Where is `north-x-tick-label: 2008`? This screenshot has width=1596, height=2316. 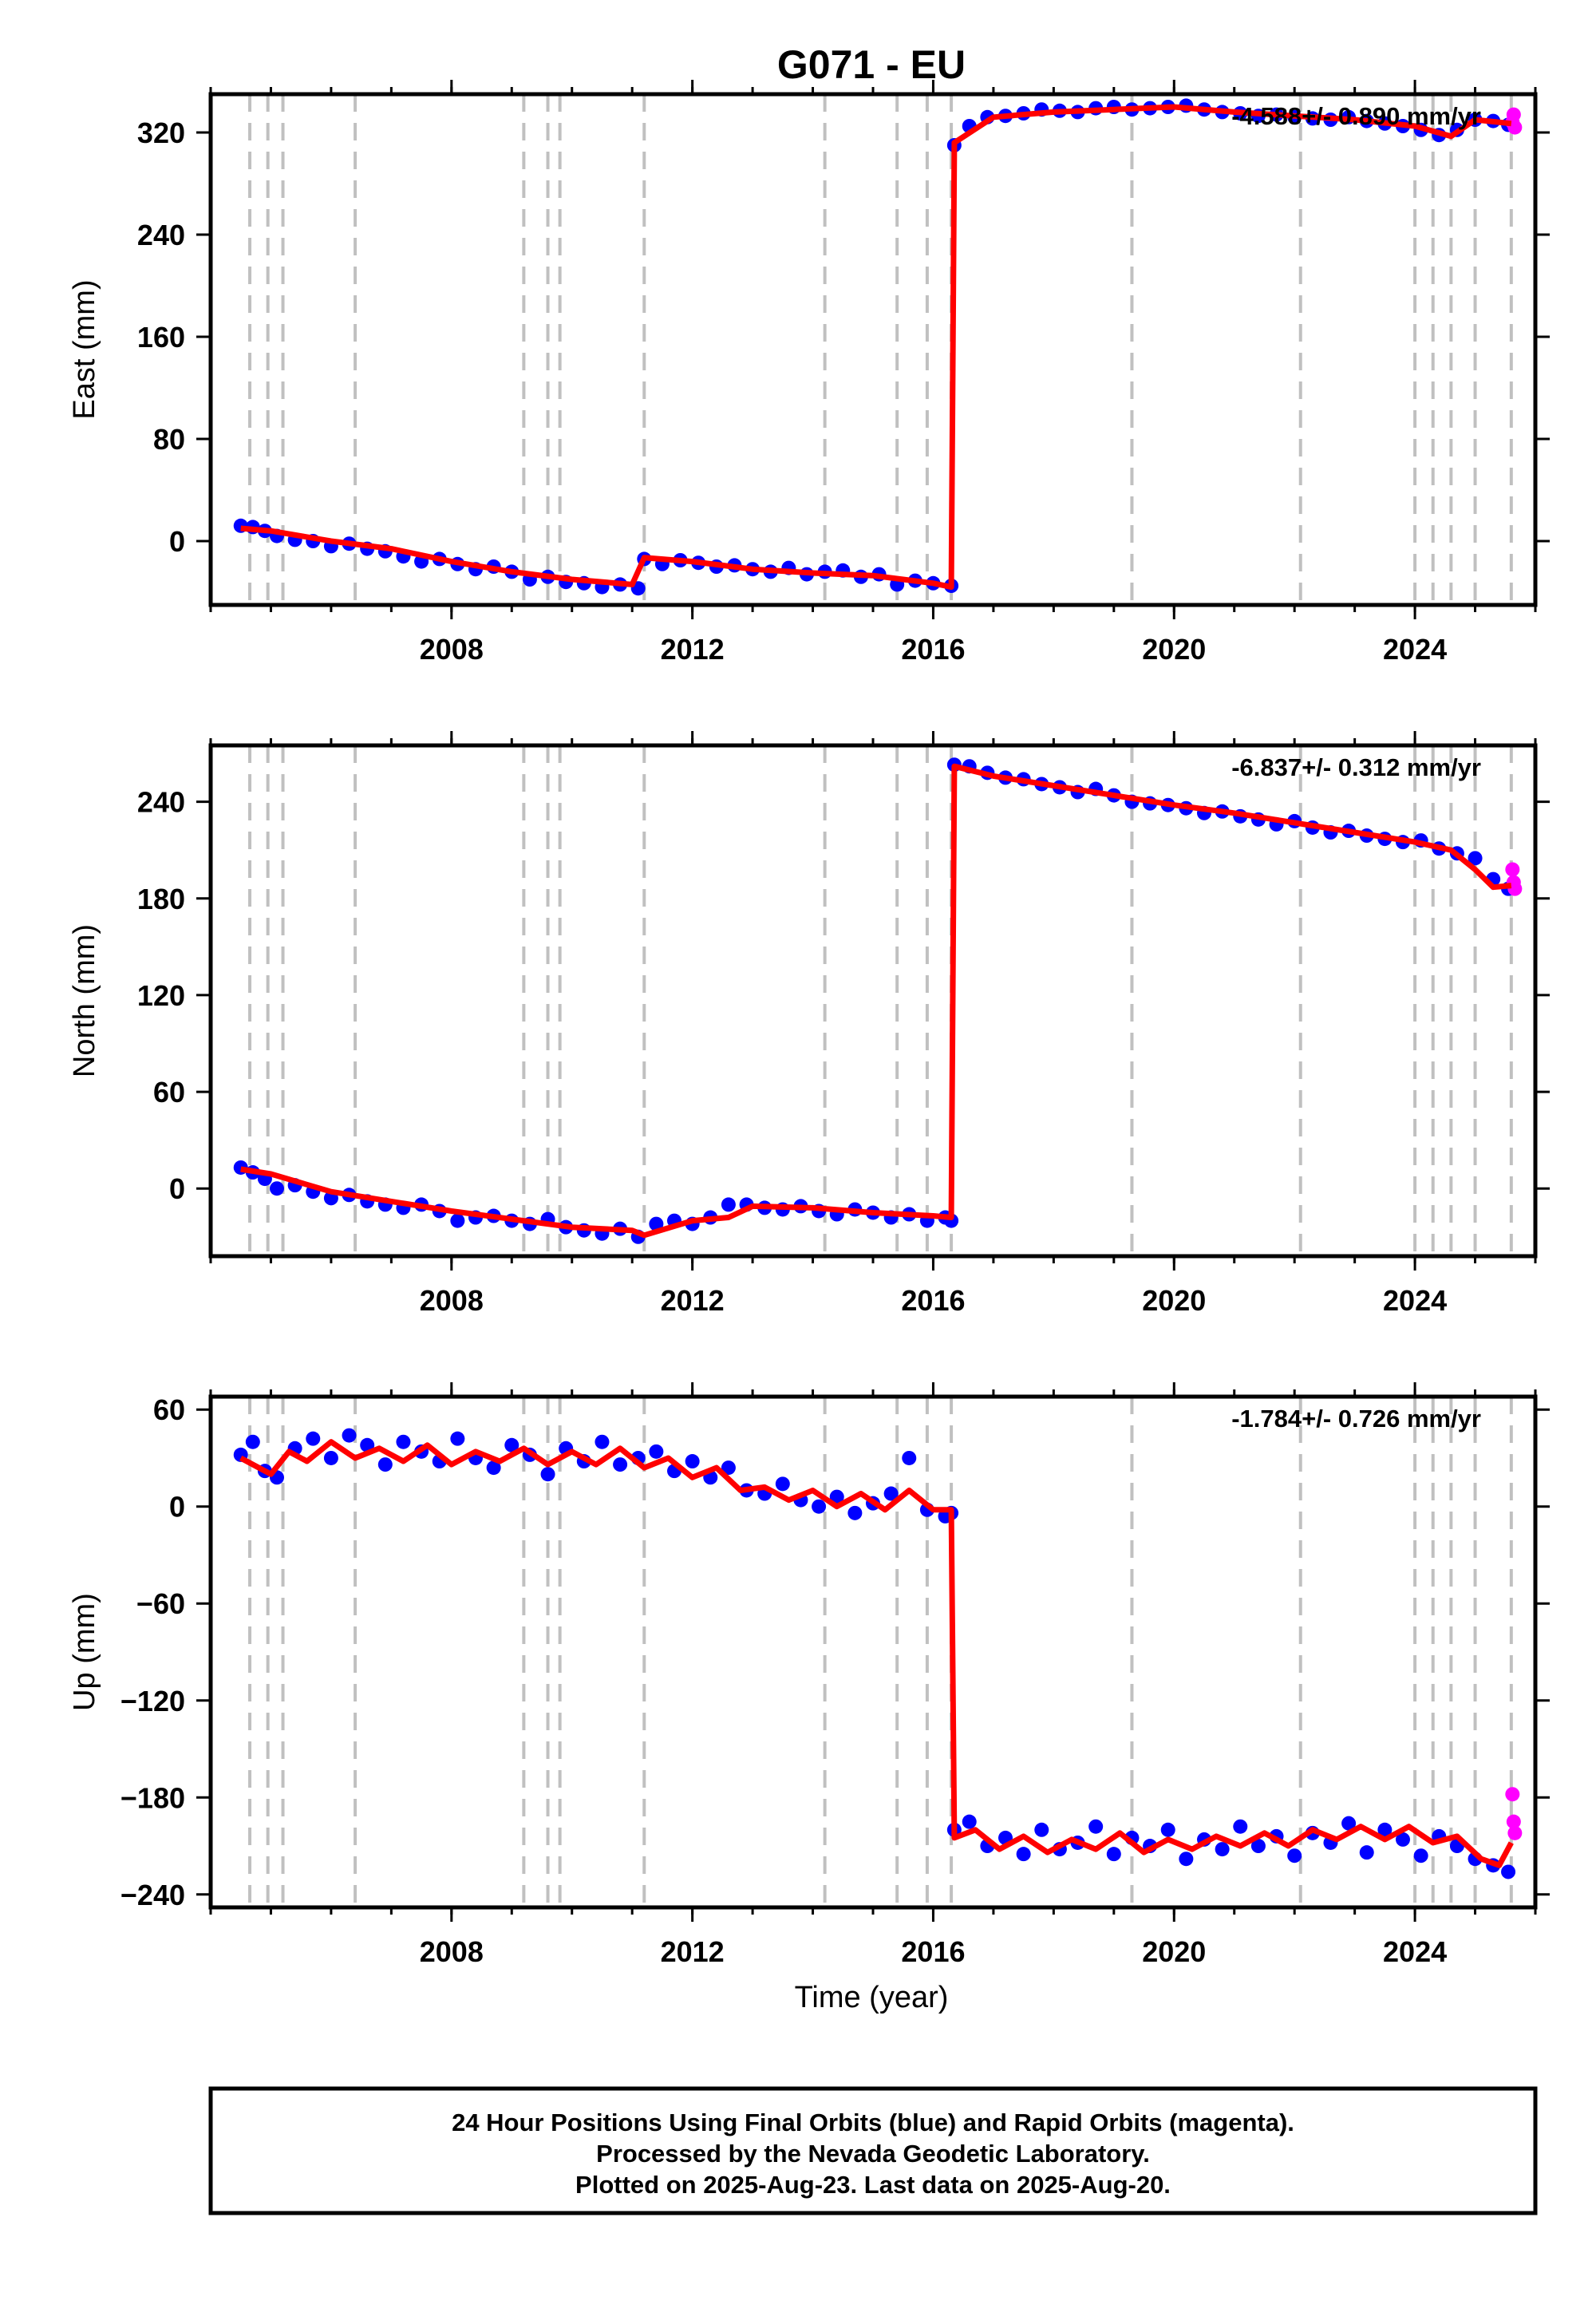 north-x-tick-label: 2008 is located at coordinates (452, 1300).